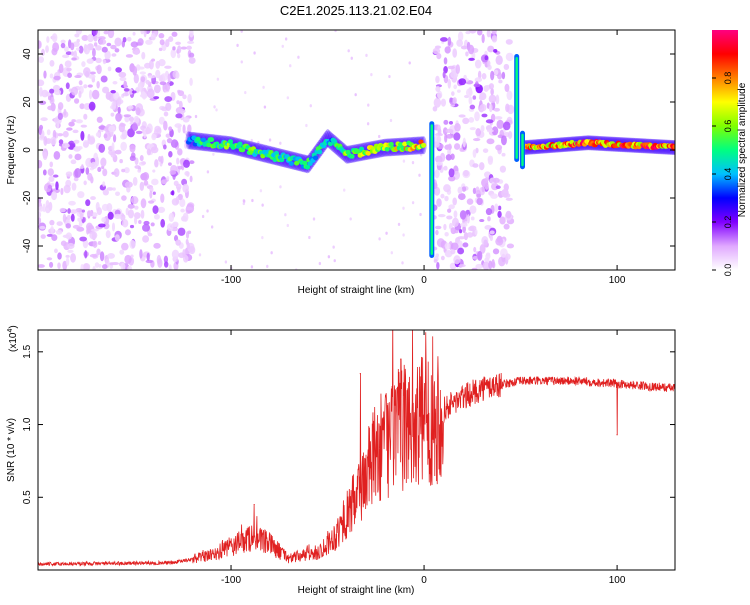 This screenshot has height=605, width=750. What do you see at coordinates (522, 150) in the screenshot?
I see `spike-core` at bounding box center [522, 150].